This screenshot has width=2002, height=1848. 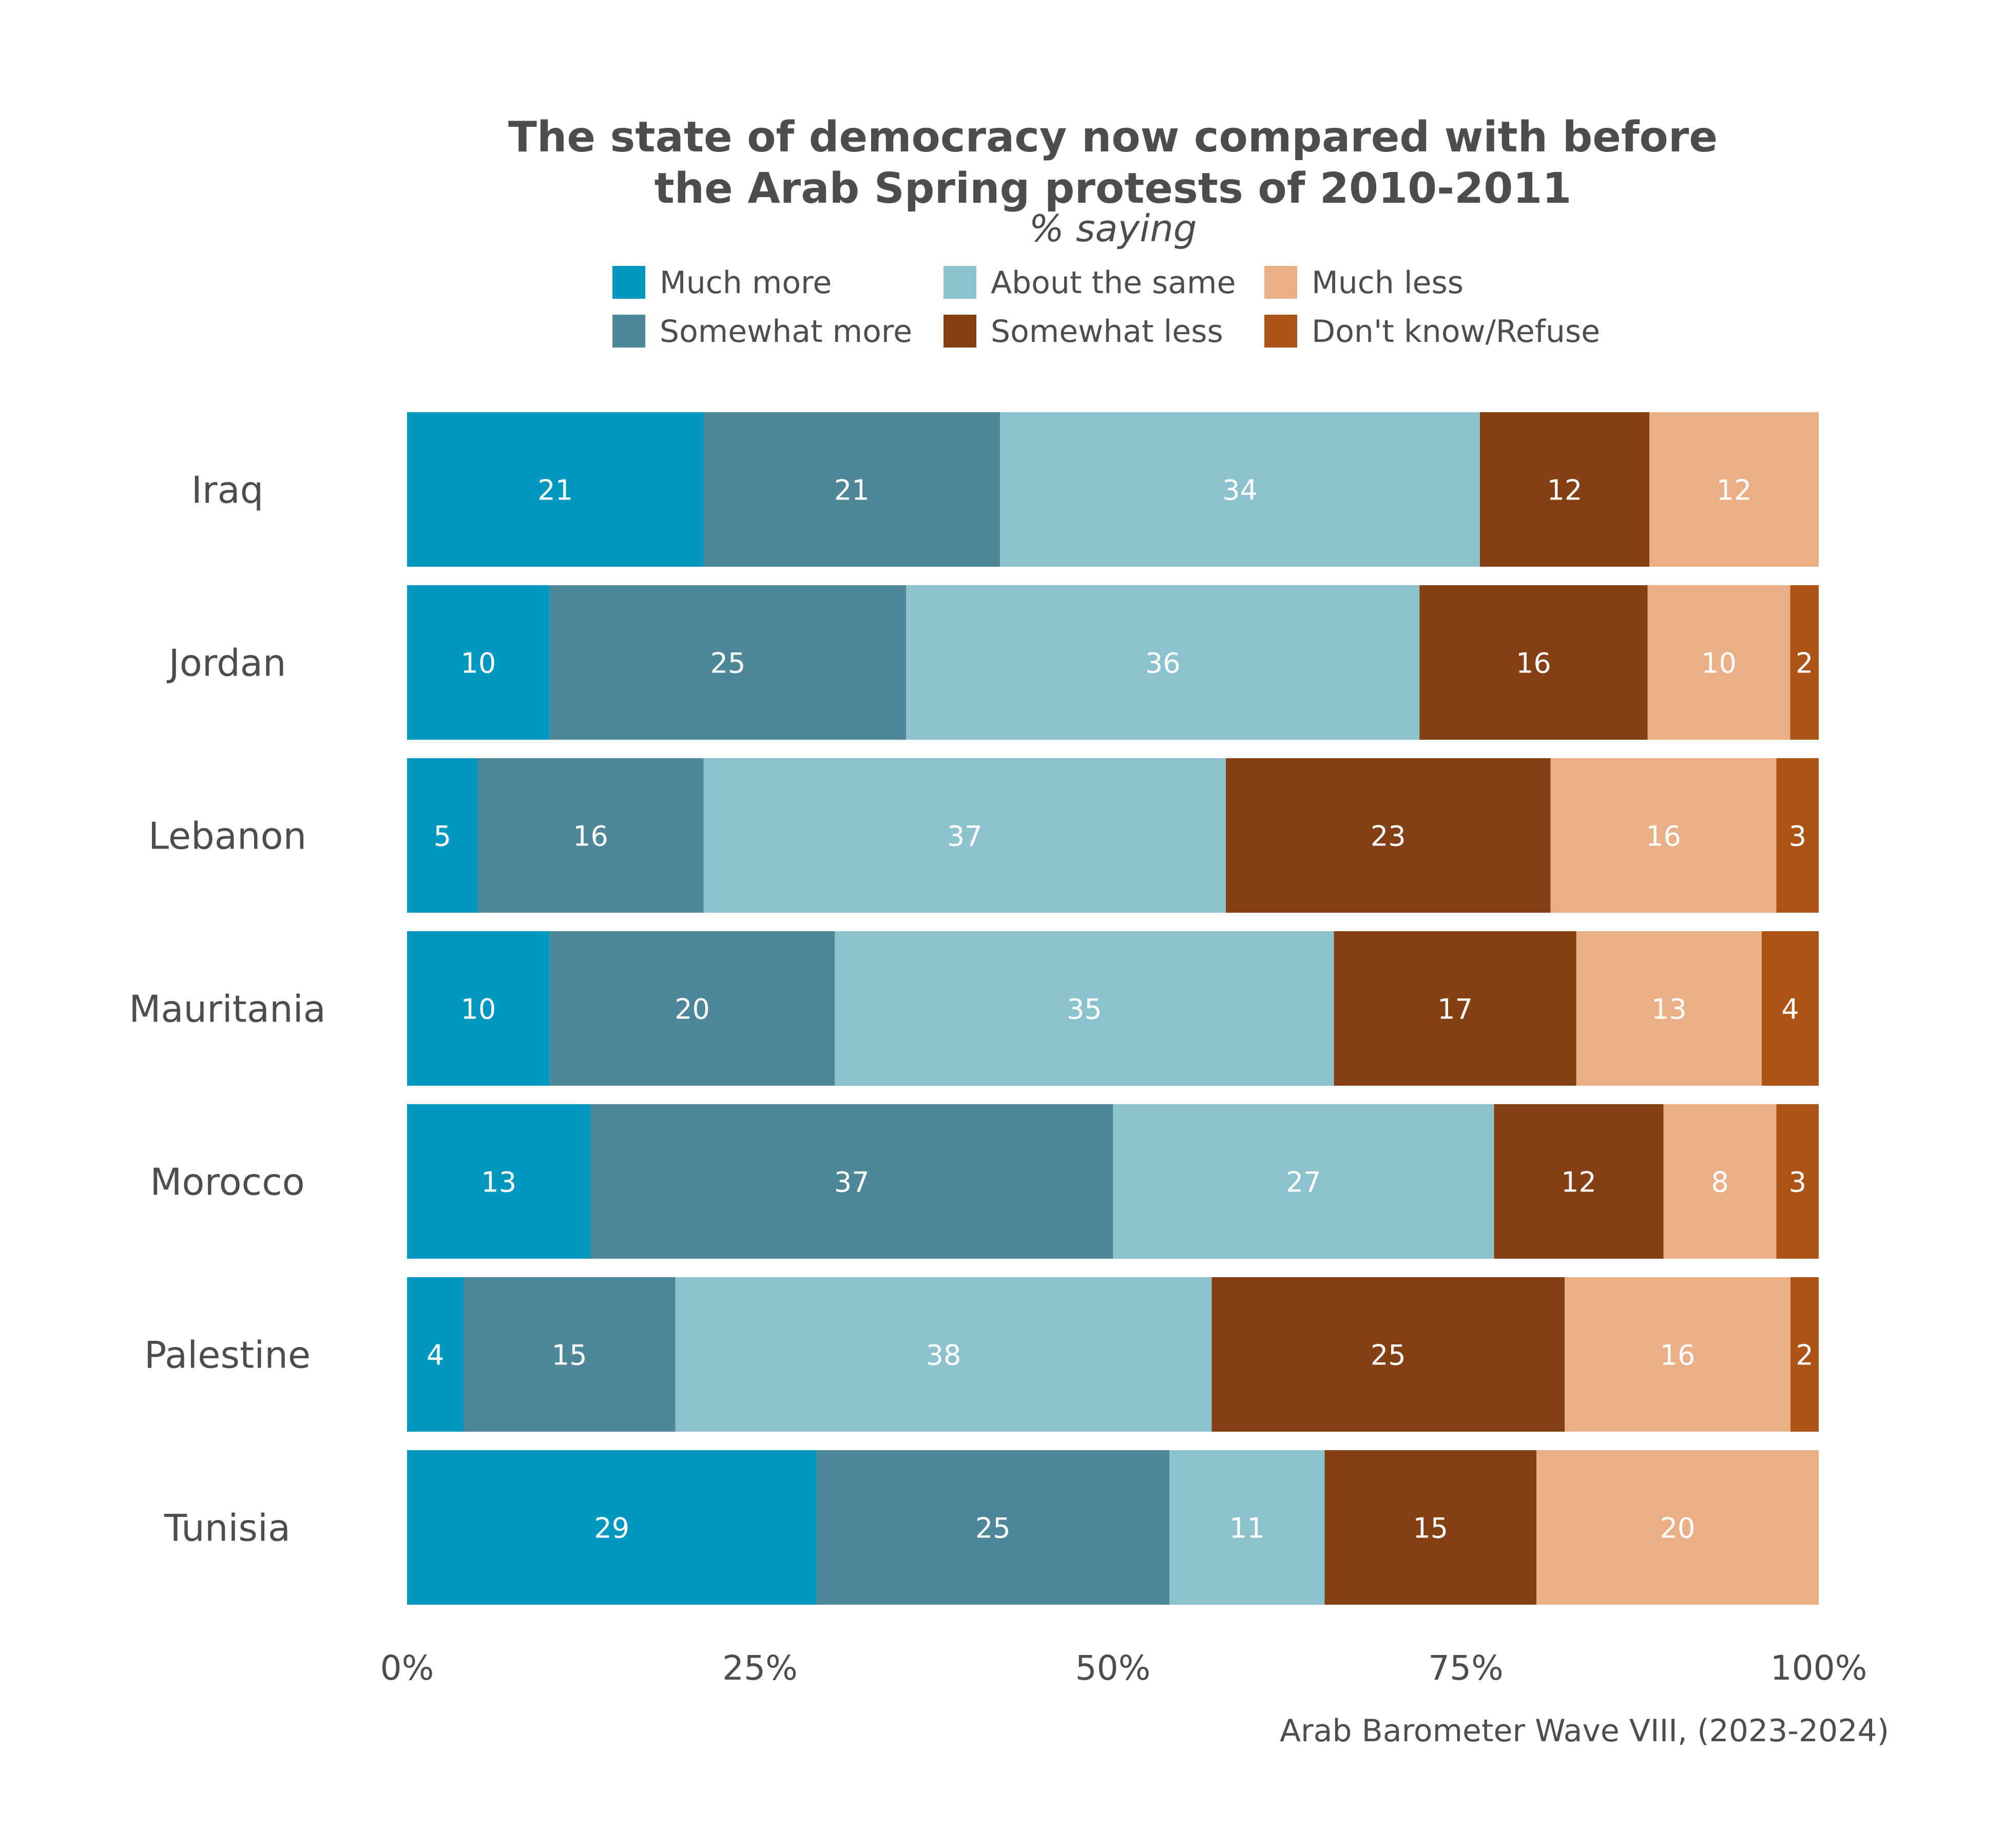 I want to click on bar-segment-palestine-don-t-know-refuse, so click(x=1805, y=1354).